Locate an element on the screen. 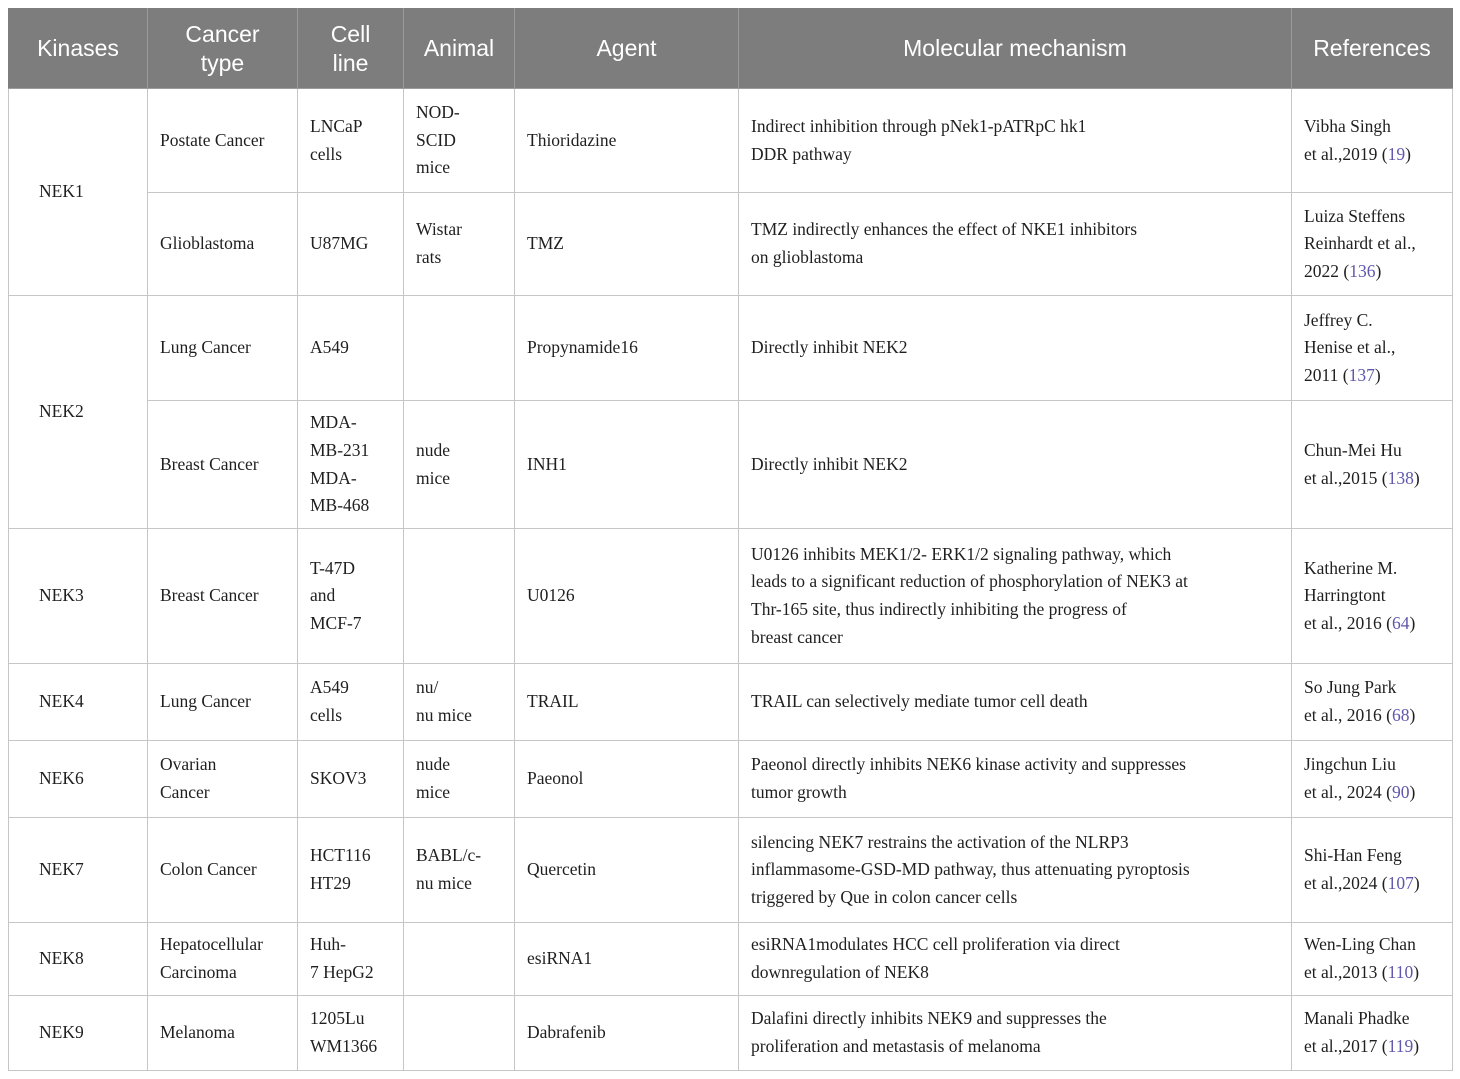  cell-line-cell: HCT116 HT29 is located at coordinates (350, 870).